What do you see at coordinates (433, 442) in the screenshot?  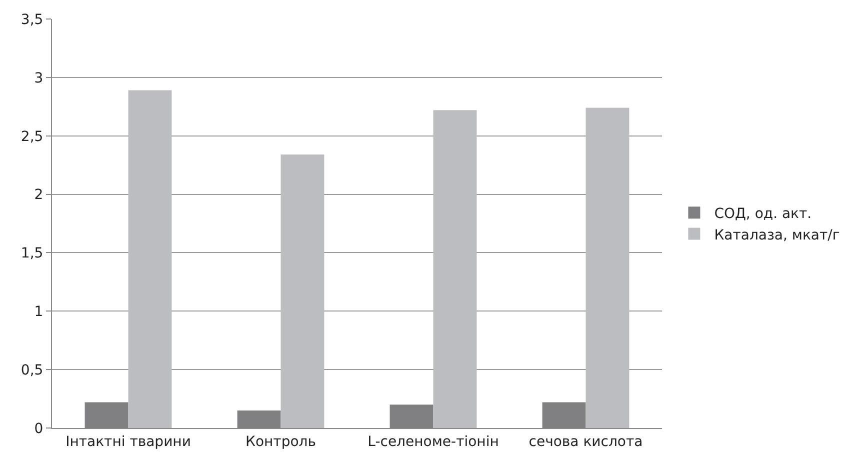 I see `x-tick-label: L-селеноме-тіонін` at bounding box center [433, 442].